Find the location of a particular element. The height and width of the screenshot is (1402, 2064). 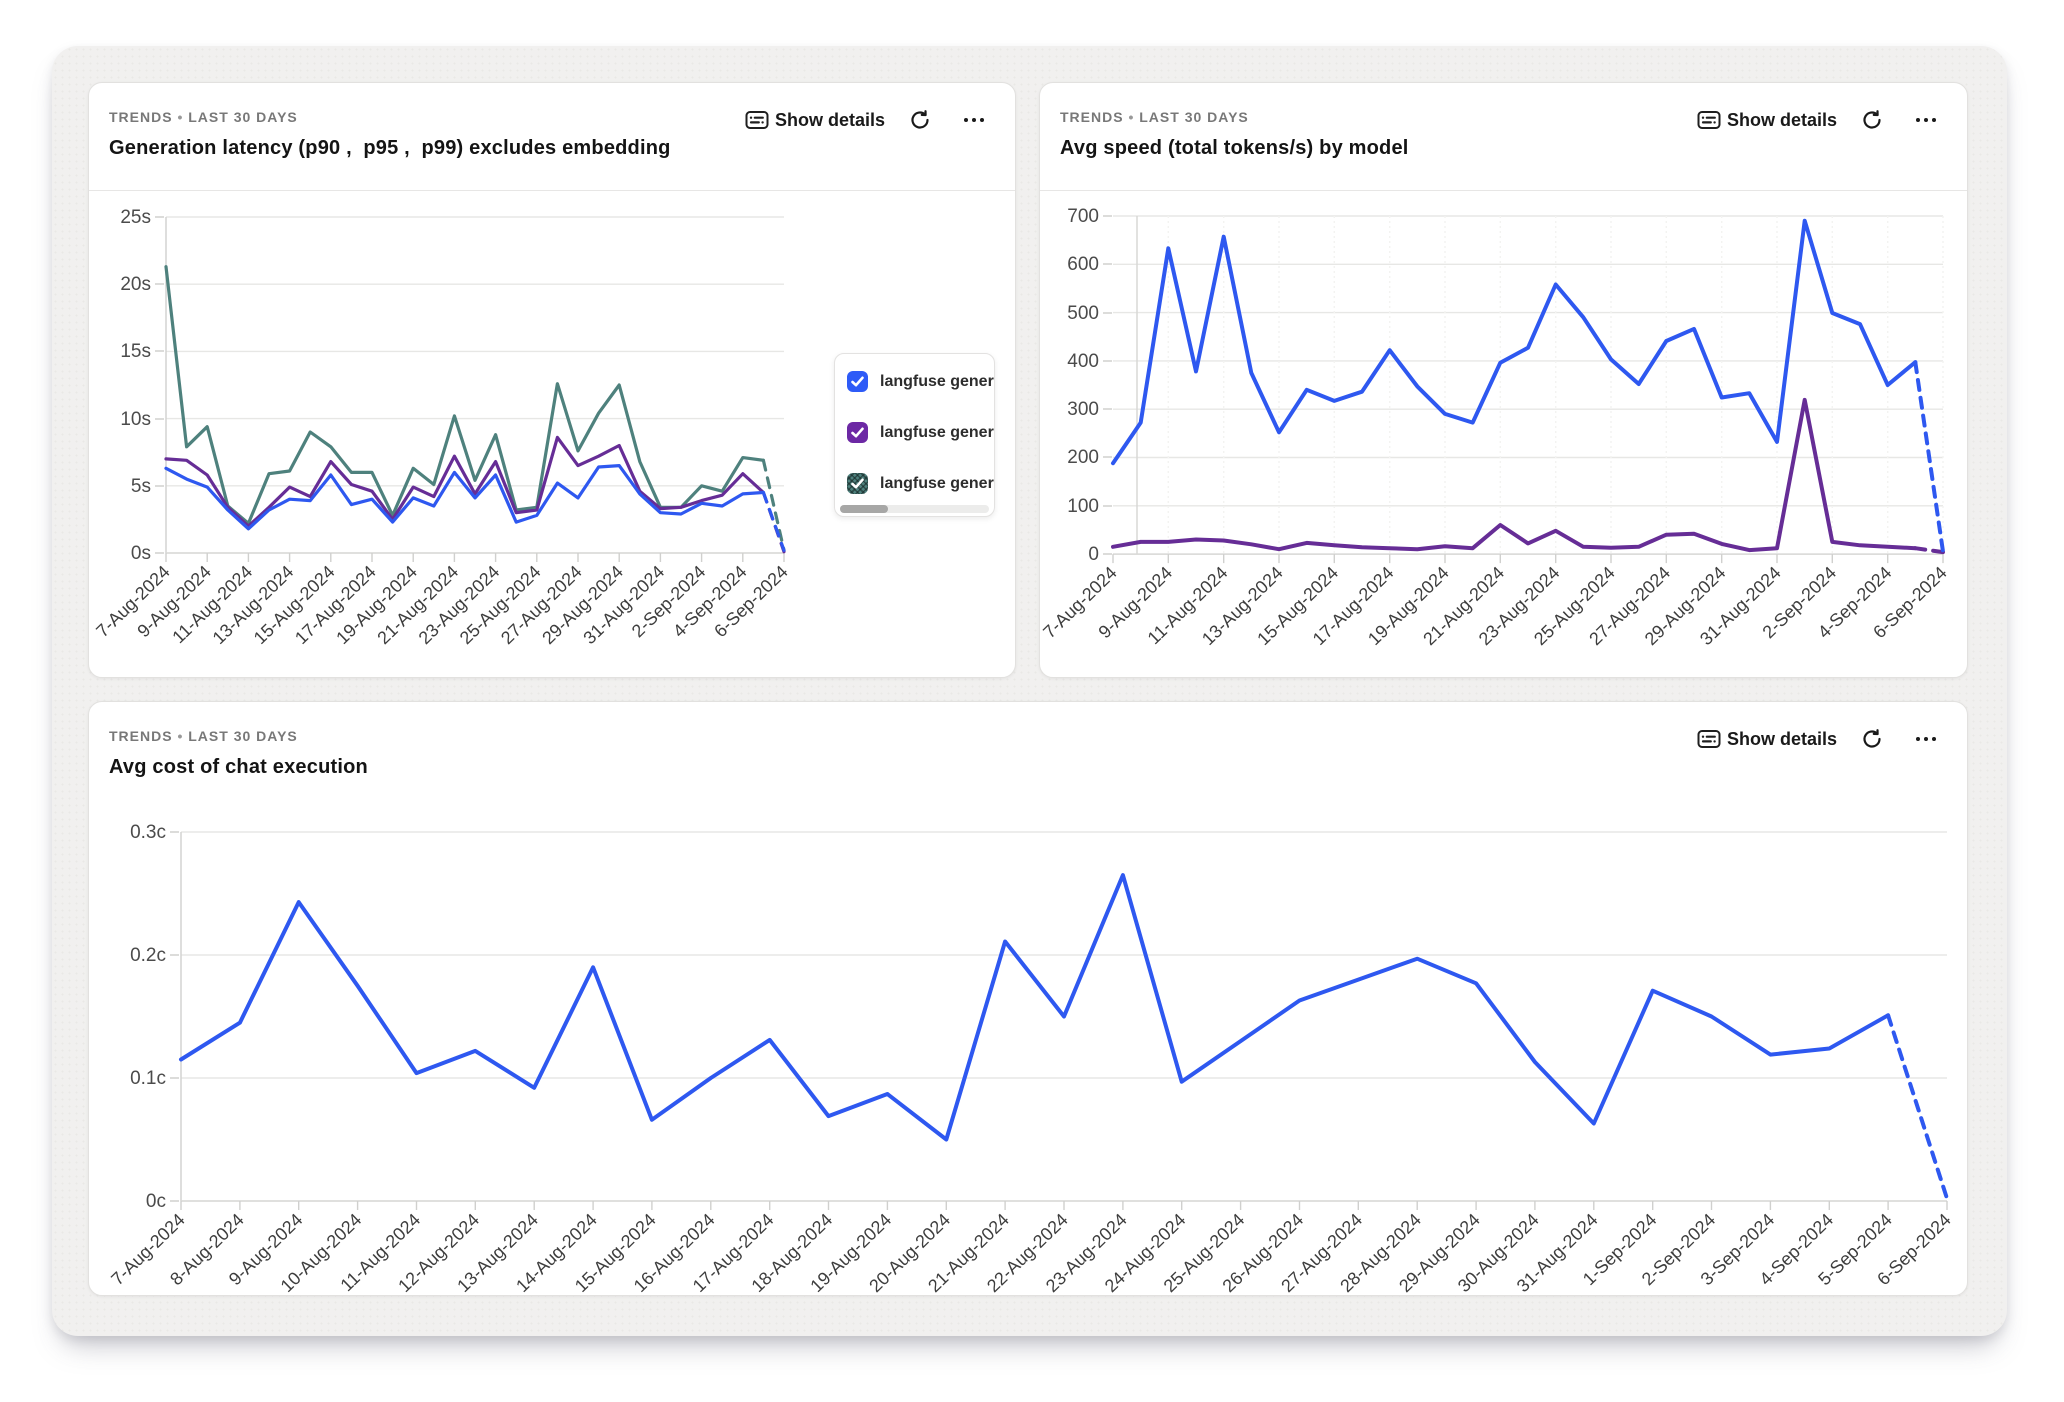

svg-text: 5s is located at coordinates (141, 486).